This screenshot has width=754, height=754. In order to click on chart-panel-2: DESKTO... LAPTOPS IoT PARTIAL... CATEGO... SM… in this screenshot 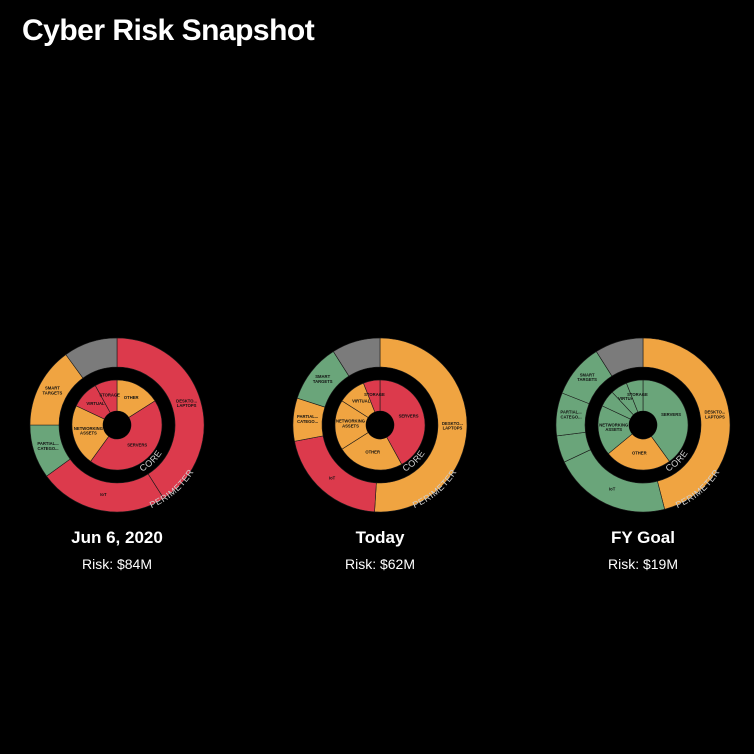, I will do `click(643, 455)`.